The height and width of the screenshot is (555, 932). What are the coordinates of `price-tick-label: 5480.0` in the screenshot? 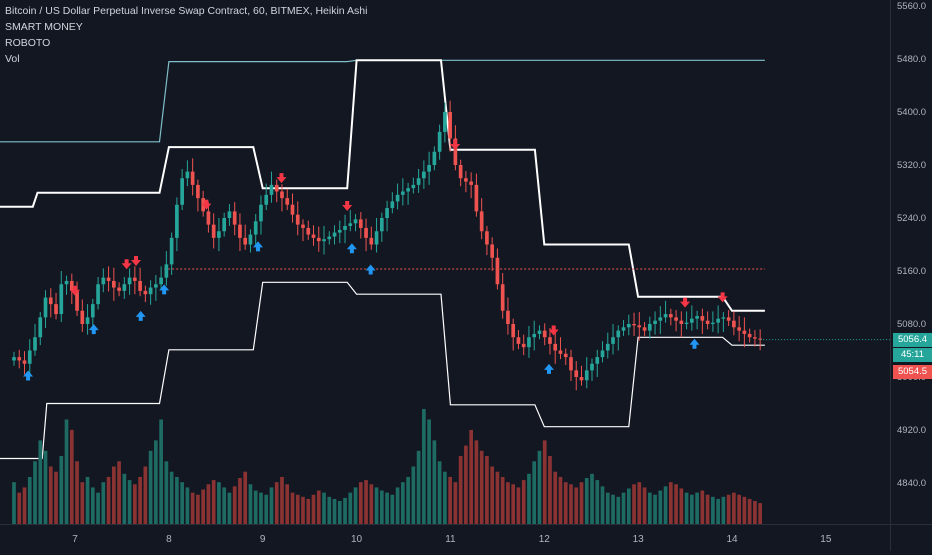 It's located at (911, 59).